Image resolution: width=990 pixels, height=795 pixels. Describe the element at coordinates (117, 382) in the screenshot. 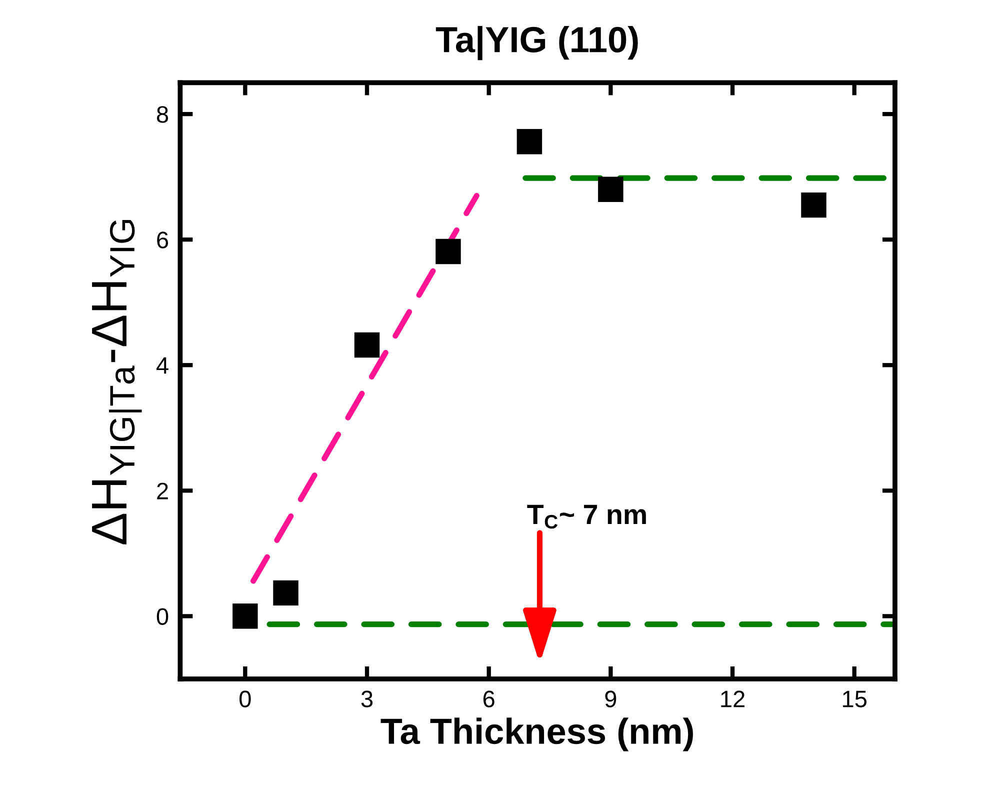

I see `y-axis-title: ΔH$_{YIG|Ta}$-ΔH$_{YIG}$` at that location.